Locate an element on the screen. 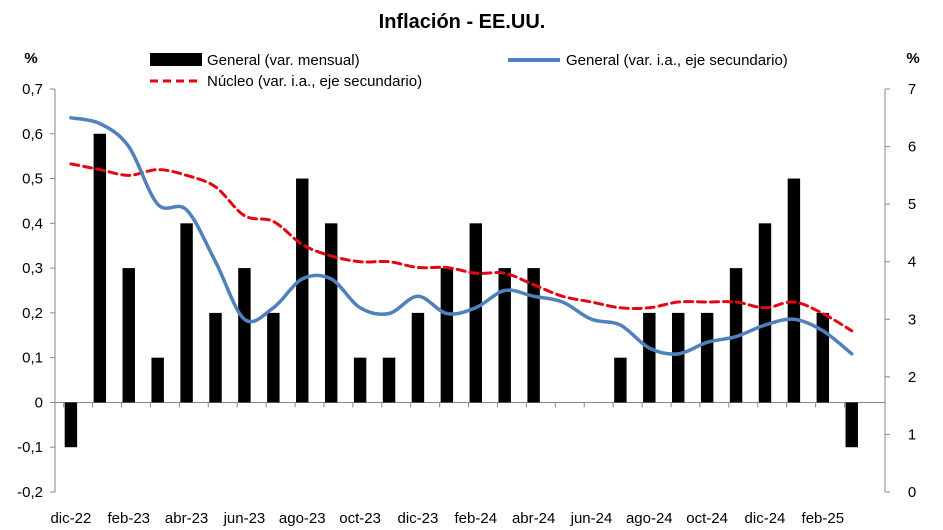  legend-label-general-ia: General (var. i.a., eje secundario) is located at coordinates (677, 60).